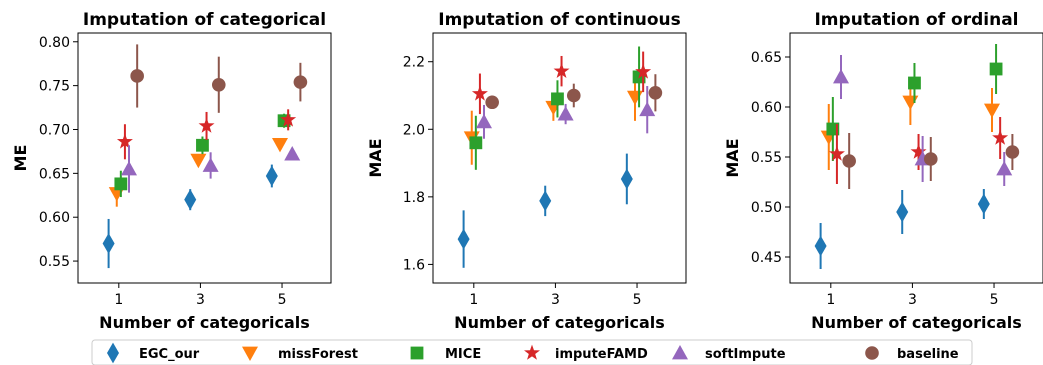 This screenshot has width=1043, height=365. What do you see at coordinates (204, 20) in the screenshot?
I see `chart-title: Imputation of categorical` at bounding box center [204, 20].